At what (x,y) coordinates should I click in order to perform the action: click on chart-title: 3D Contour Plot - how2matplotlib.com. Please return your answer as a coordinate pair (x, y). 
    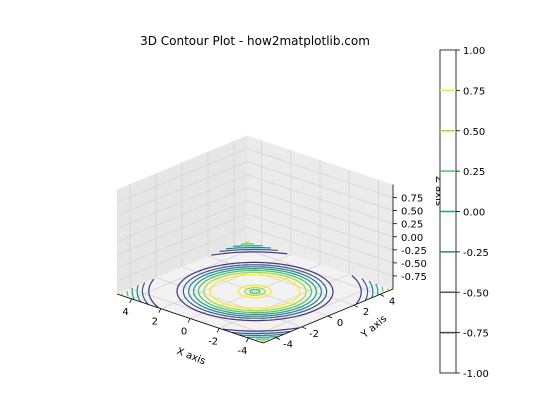
    Looking at the image, I should click on (255, 41).